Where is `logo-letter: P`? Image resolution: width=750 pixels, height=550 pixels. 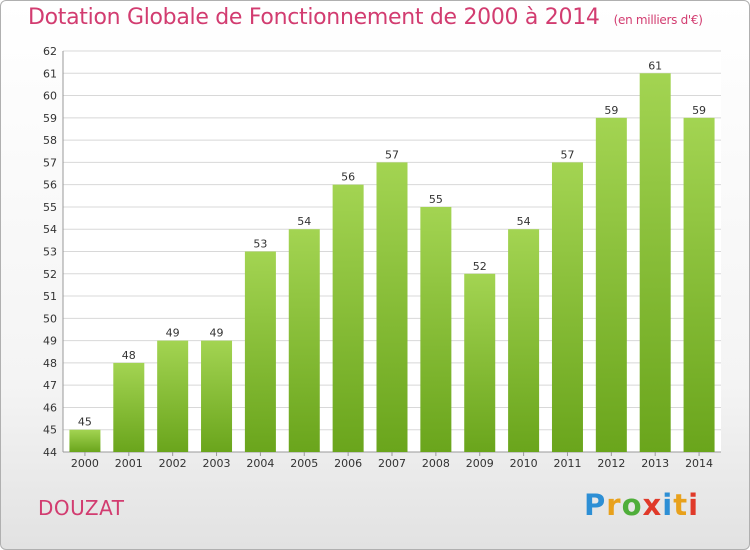 logo-letter: P is located at coordinates (595, 505).